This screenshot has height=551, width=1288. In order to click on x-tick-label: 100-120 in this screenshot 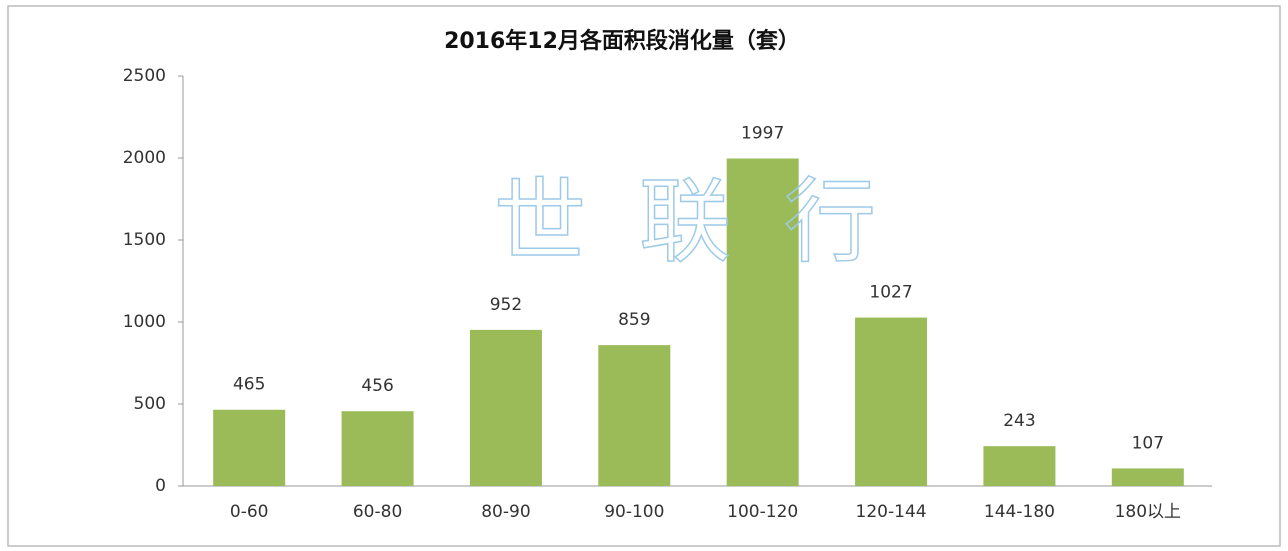, I will do `click(762, 512)`.